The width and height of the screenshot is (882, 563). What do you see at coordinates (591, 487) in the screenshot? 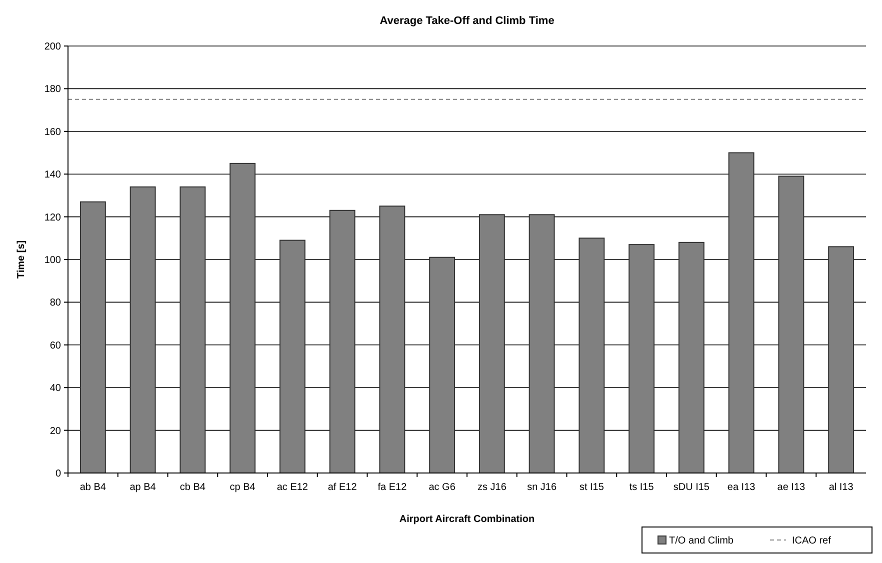
I see `x-tick-label: st I15` at bounding box center [591, 487].